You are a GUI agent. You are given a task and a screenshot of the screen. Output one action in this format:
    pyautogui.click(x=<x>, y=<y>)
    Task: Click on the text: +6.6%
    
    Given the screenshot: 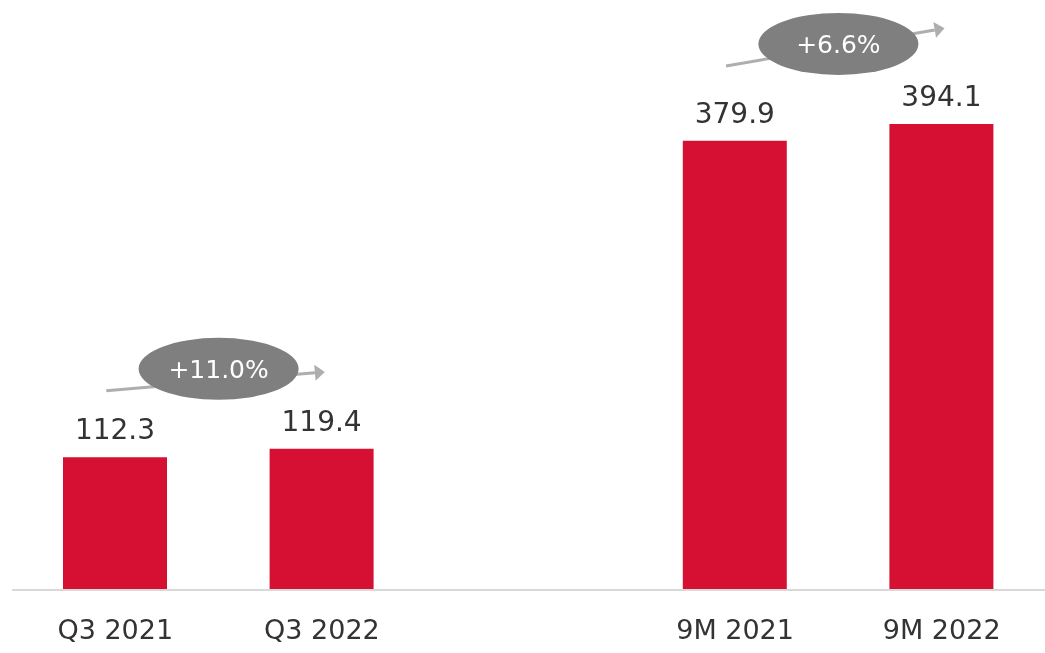 What is the action you would take?
    pyautogui.click(x=838, y=44)
    